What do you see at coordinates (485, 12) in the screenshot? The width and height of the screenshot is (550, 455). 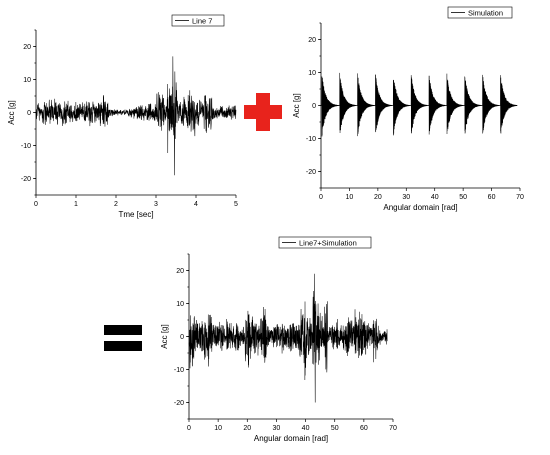 I see `legend-label: Simulation` at bounding box center [485, 12].